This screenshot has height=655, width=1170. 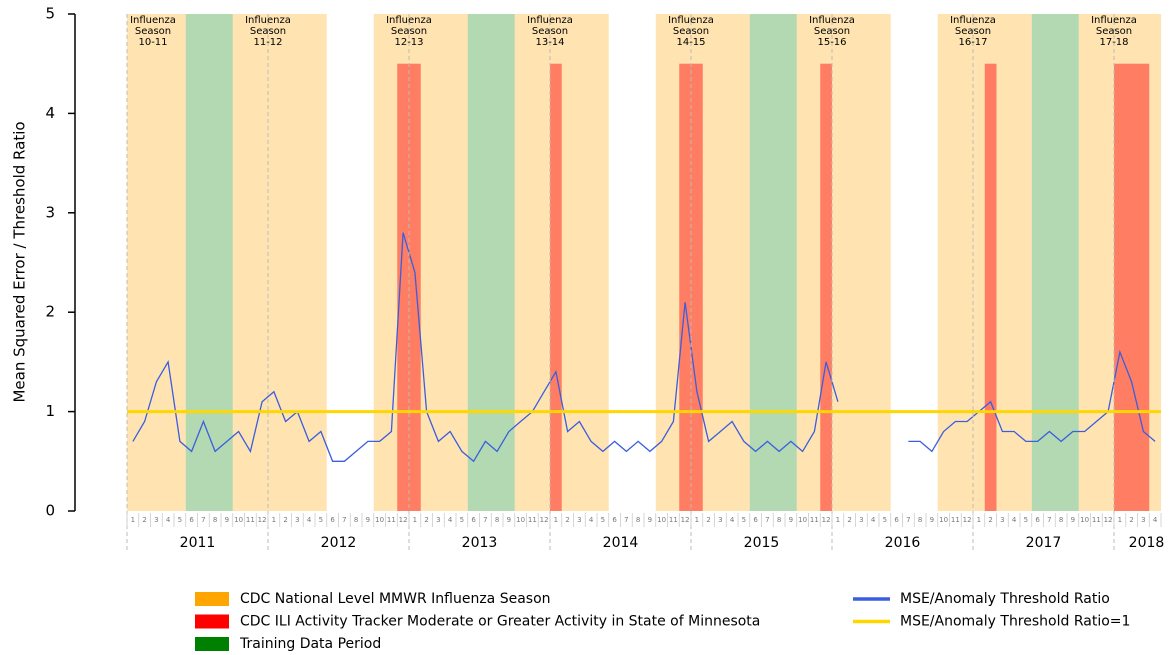 I want to click on y-tick-label: 5, so click(x=50, y=14).